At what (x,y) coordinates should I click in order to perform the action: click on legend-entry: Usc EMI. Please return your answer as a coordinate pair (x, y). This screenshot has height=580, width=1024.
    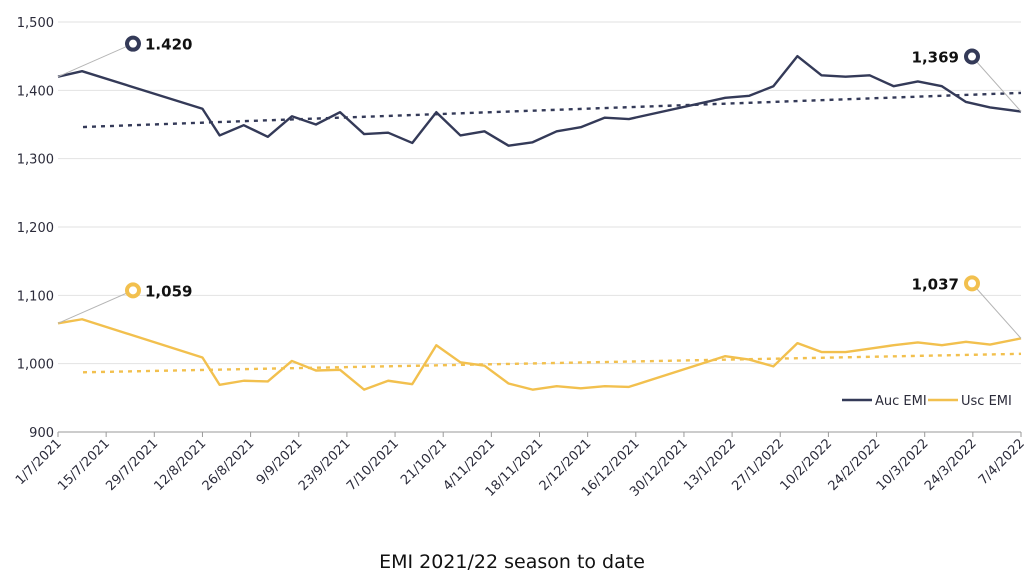
    Looking at the image, I should click on (986, 401).